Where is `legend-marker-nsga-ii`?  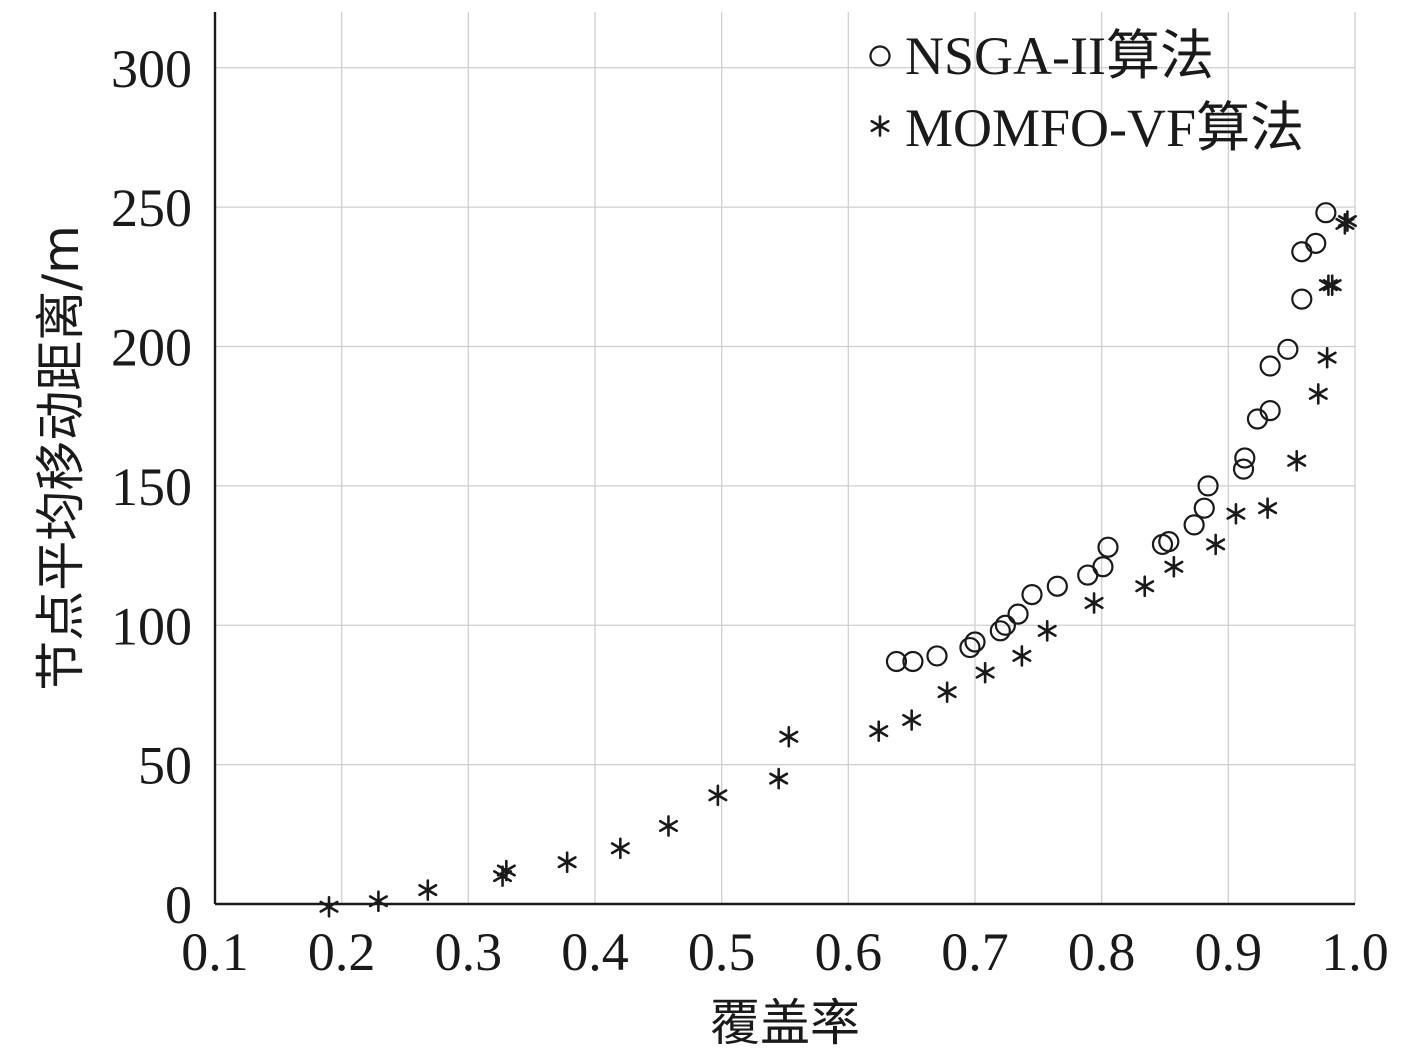 legend-marker-nsga-ii is located at coordinates (880, 56).